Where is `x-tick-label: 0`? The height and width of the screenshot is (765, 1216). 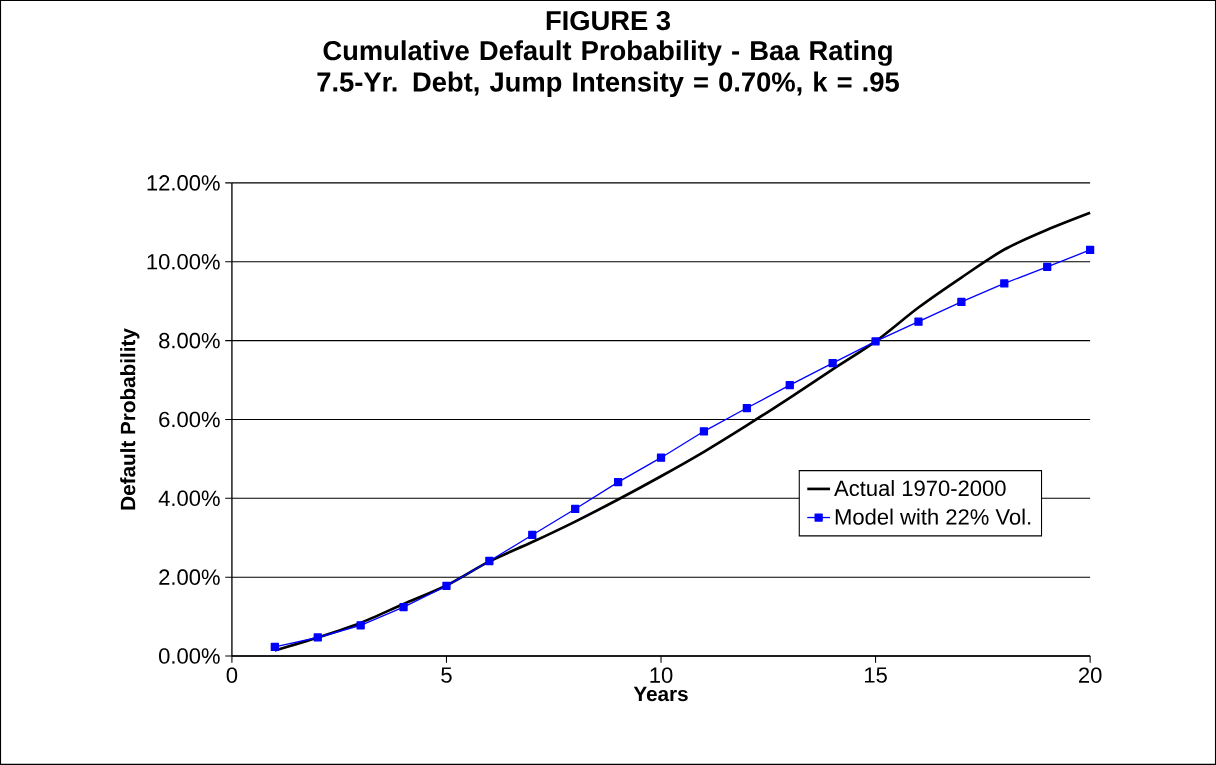 x-tick-label: 0 is located at coordinates (232, 675).